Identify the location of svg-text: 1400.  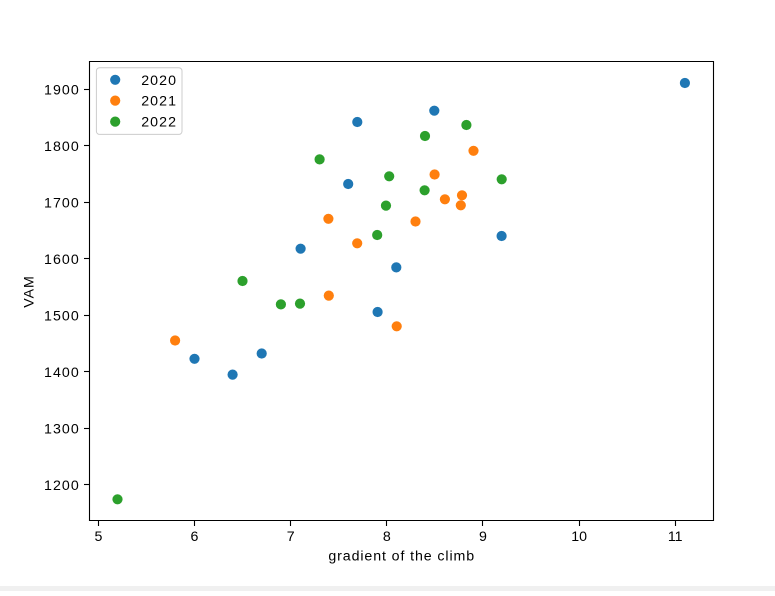
(62, 373).